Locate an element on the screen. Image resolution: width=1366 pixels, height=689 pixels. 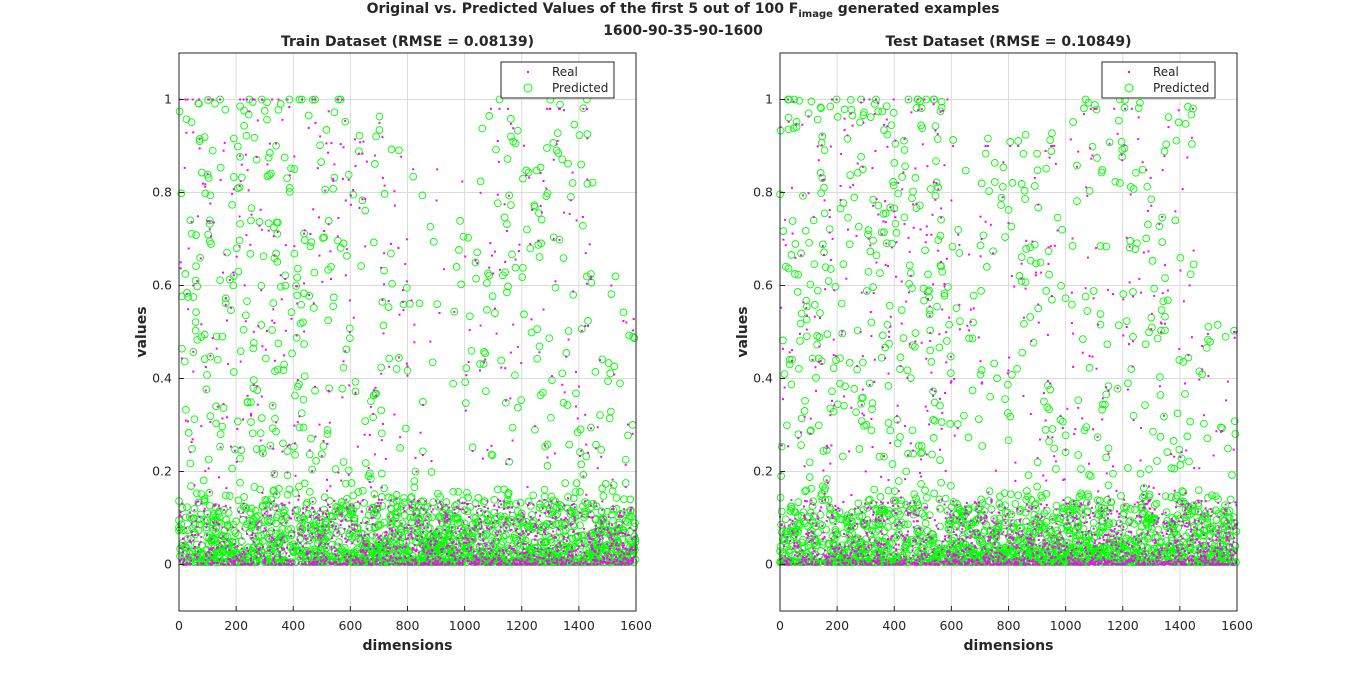
train-legend-real-label: Real is located at coordinates (565, 72).